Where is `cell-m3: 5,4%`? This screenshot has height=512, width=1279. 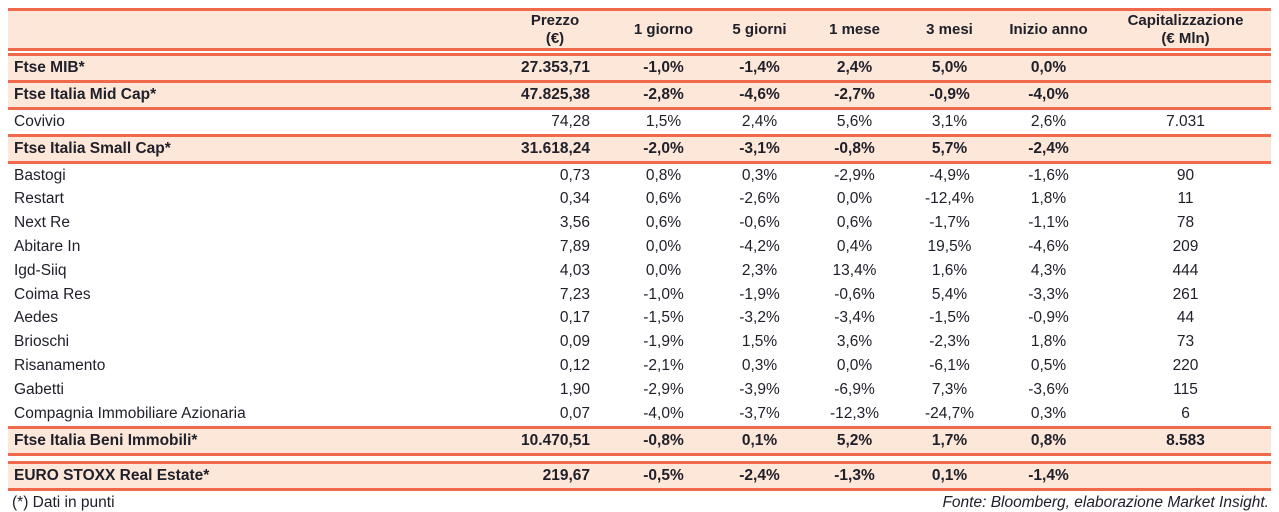
cell-m3: 5,4% is located at coordinates (949, 294).